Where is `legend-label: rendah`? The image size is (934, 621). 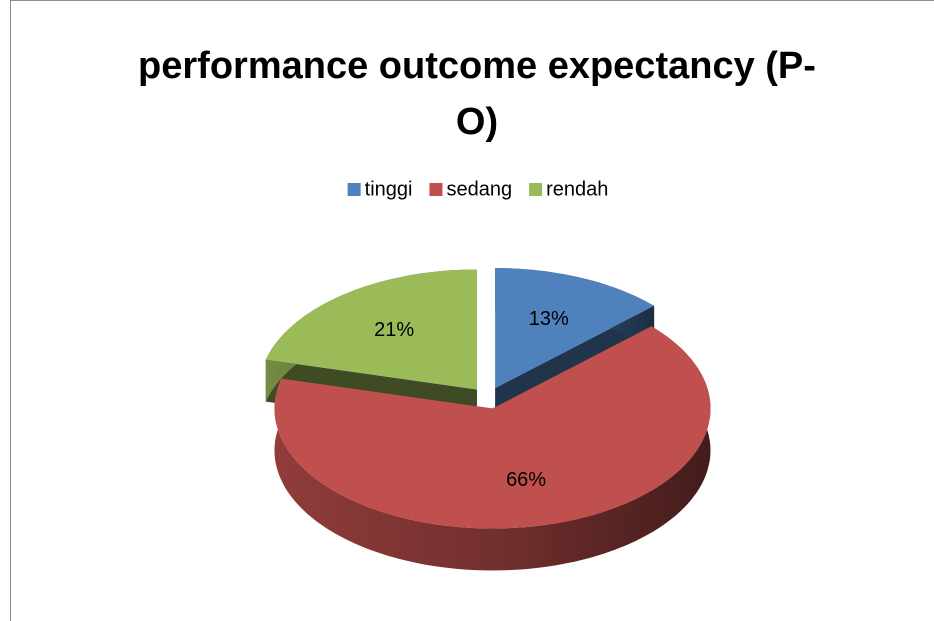 legend-label: rendah is located at coordinates (577, 189).